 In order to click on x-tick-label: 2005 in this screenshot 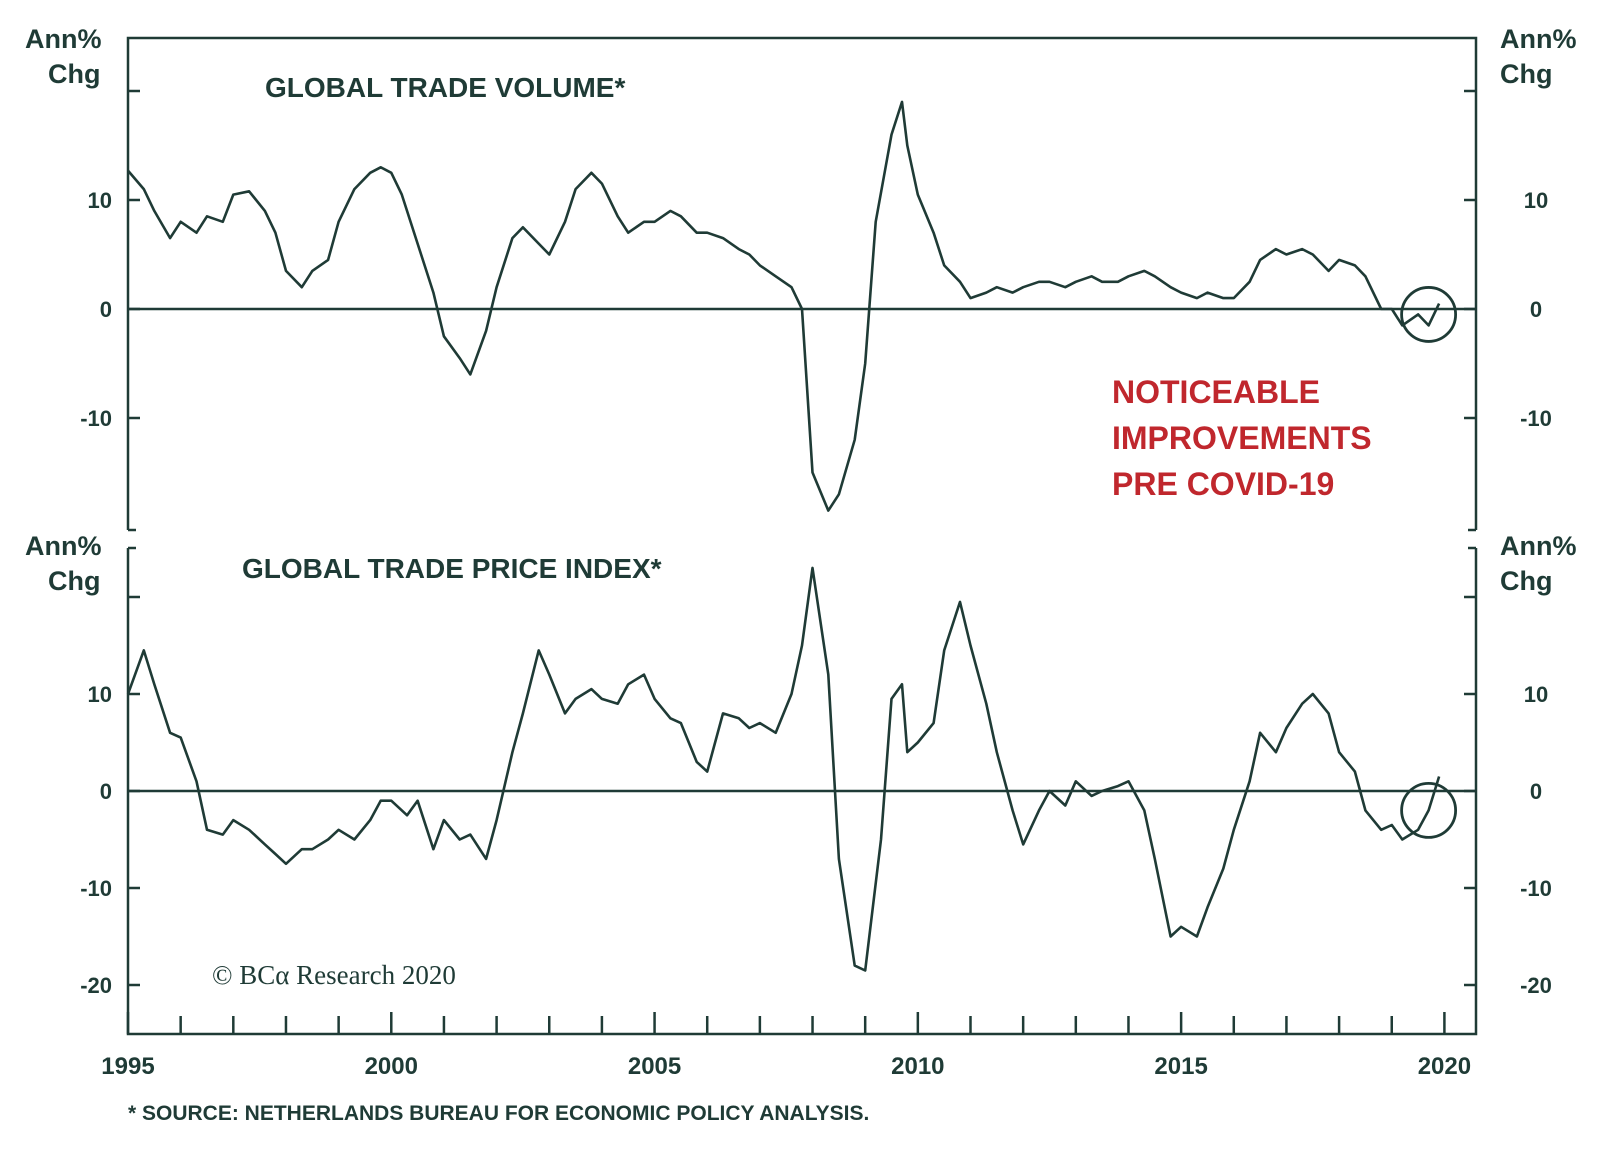, I will do `click(654, 1066)`.